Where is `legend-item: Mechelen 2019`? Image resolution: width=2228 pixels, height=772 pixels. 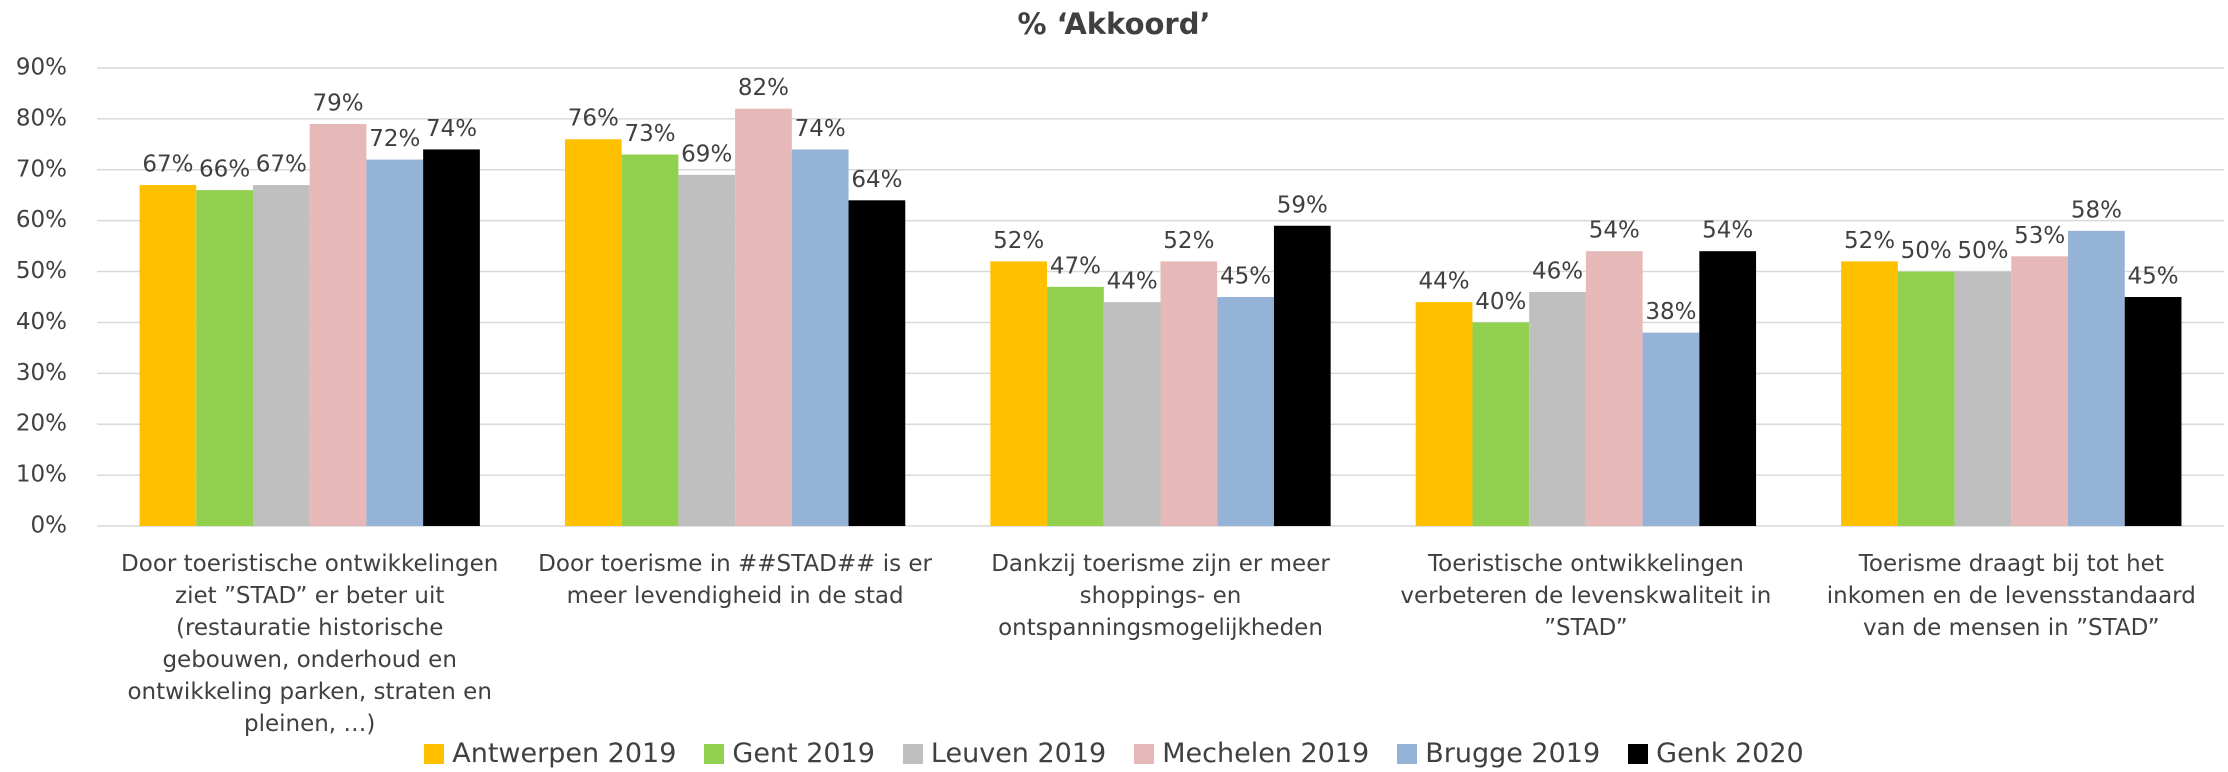 legend-item: Mechelen 2019 is located at coordinates (1251, 753).